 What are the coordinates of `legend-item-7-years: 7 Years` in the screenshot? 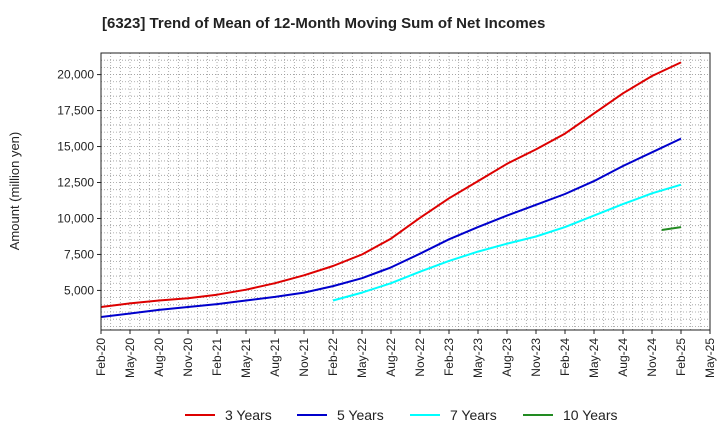 It's located at (453, 415).